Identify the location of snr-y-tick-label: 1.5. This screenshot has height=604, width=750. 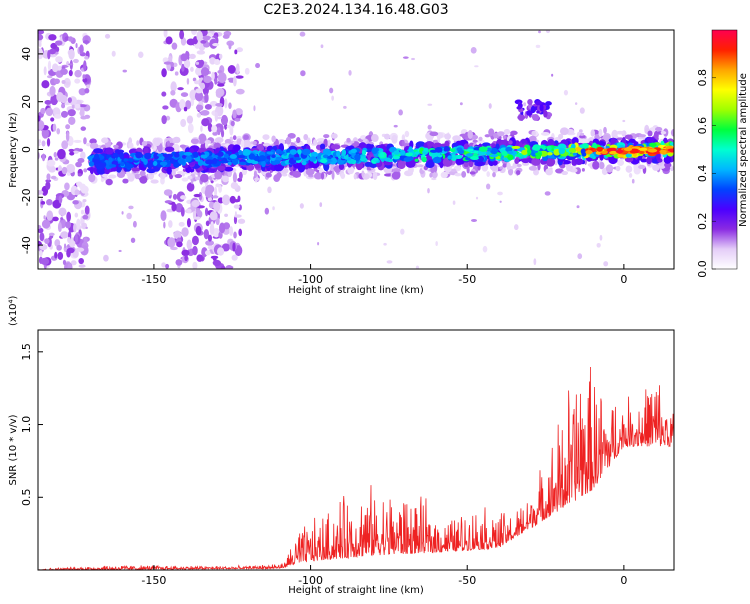
(26, 352).